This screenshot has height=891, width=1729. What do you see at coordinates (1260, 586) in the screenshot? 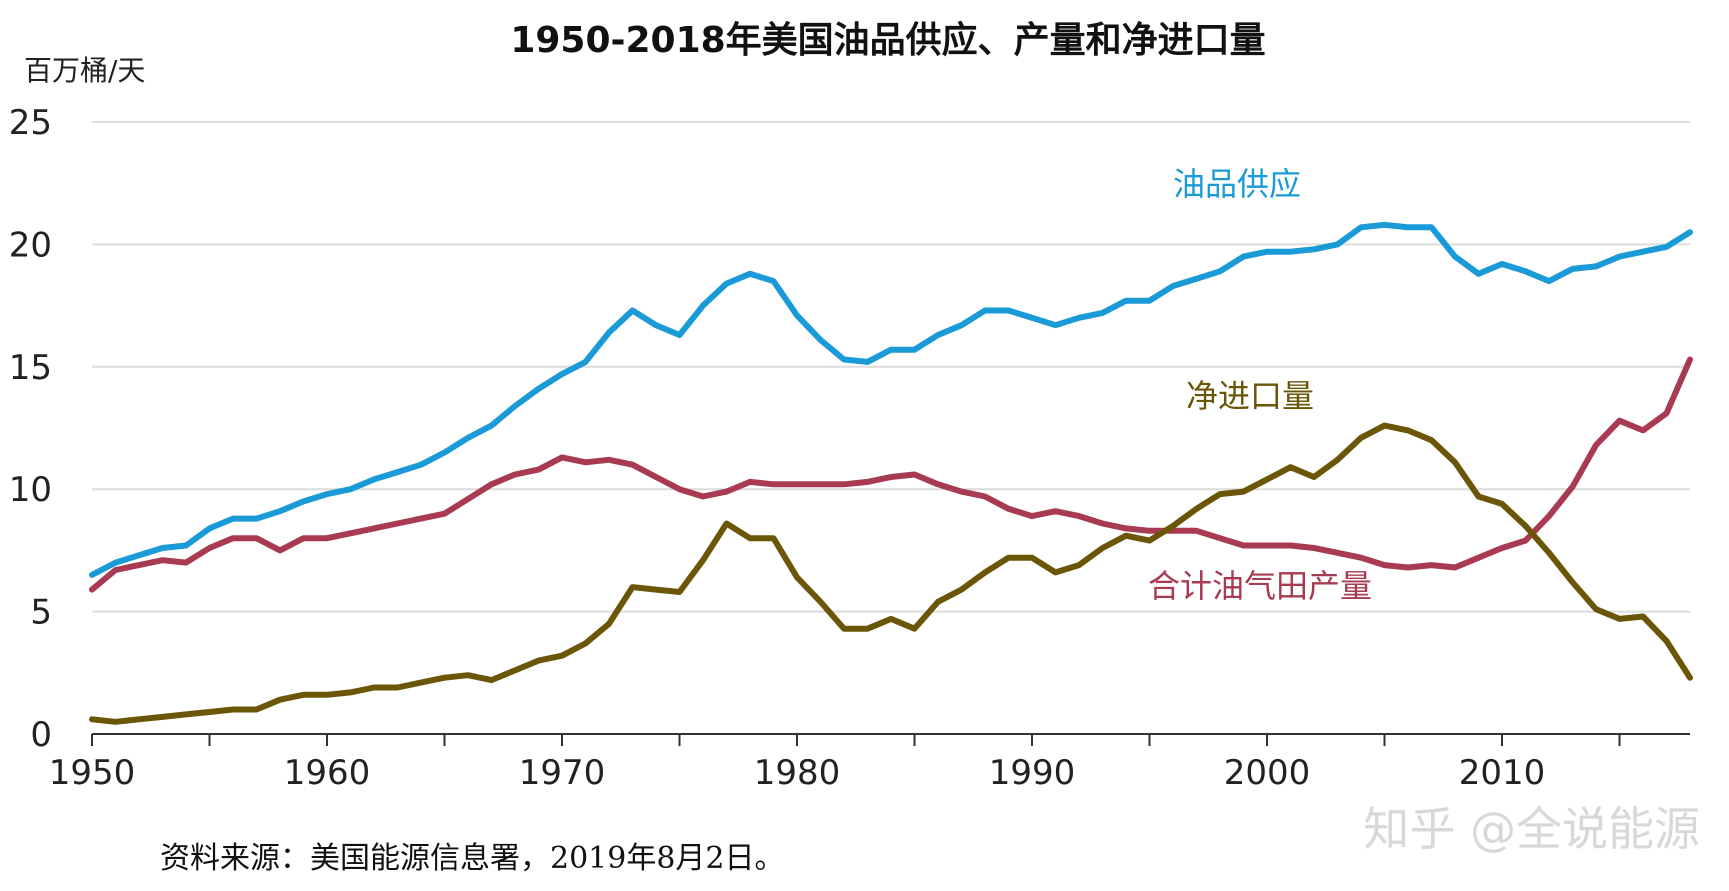
I see `series-label-1: 合计油气田产量` at bounding box center [1260, 586].